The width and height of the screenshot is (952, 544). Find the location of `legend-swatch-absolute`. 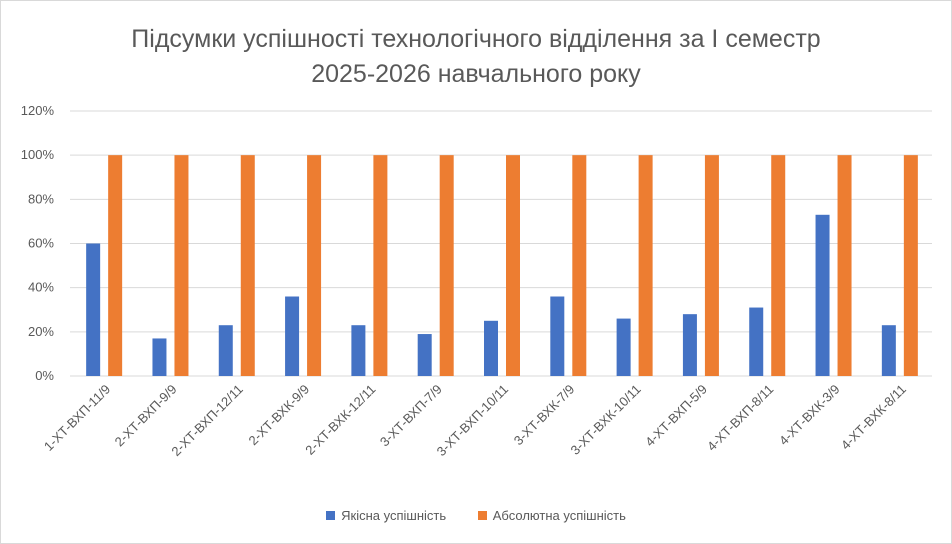

legend-swatch-absolute is located at coordinates (482, 515).